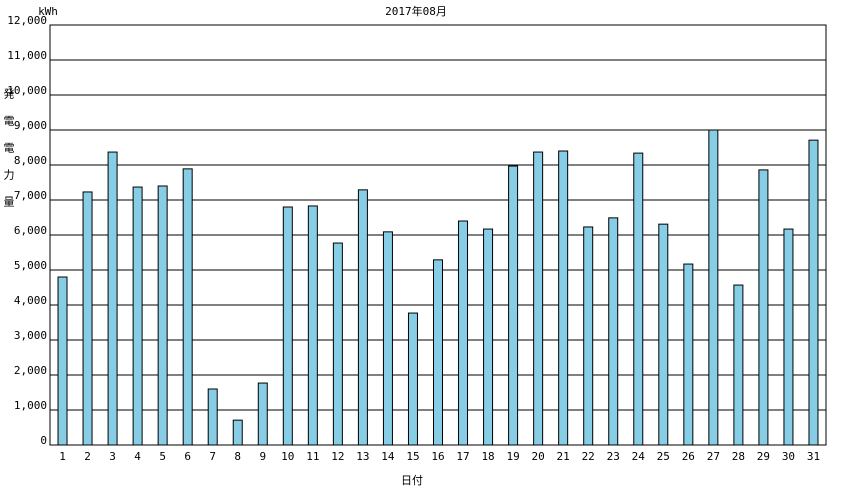  What do you see at coordinates (663, 456) in the screenshot?
I see `x-tick-label: 25` at bounding box center [663, 456].